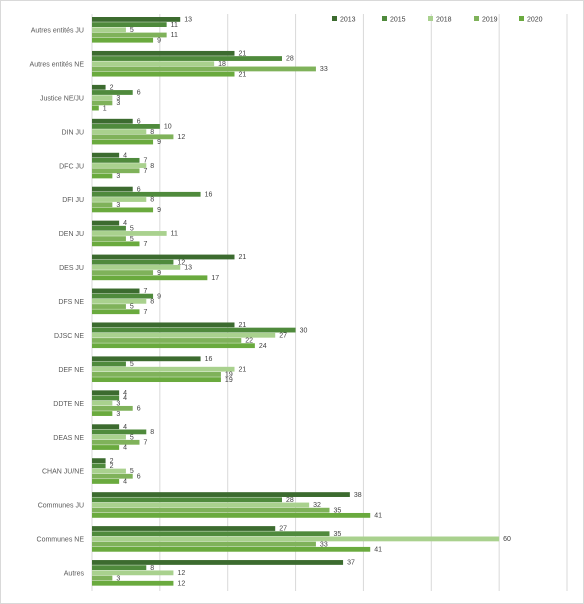 The width and height of the screenshot is (584, 604). Describe the element at coordinates (146, 161) in the screenshot. I see `value-label-2015-4: 7` at that location.